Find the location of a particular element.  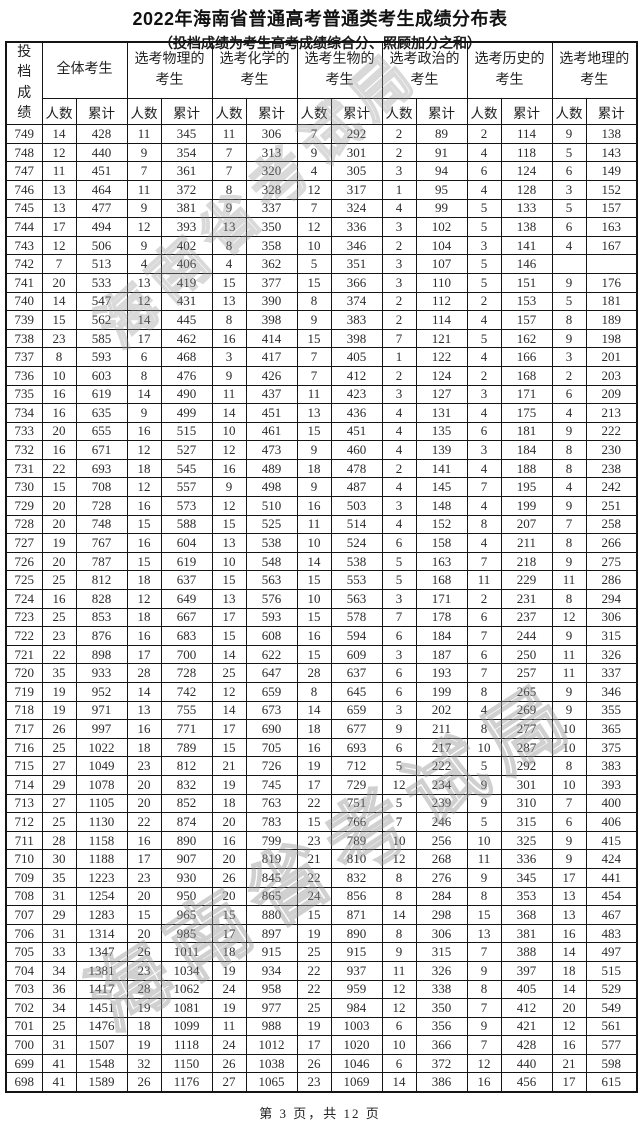

value-cell: 1046 is located at coordinates (356, 1063).